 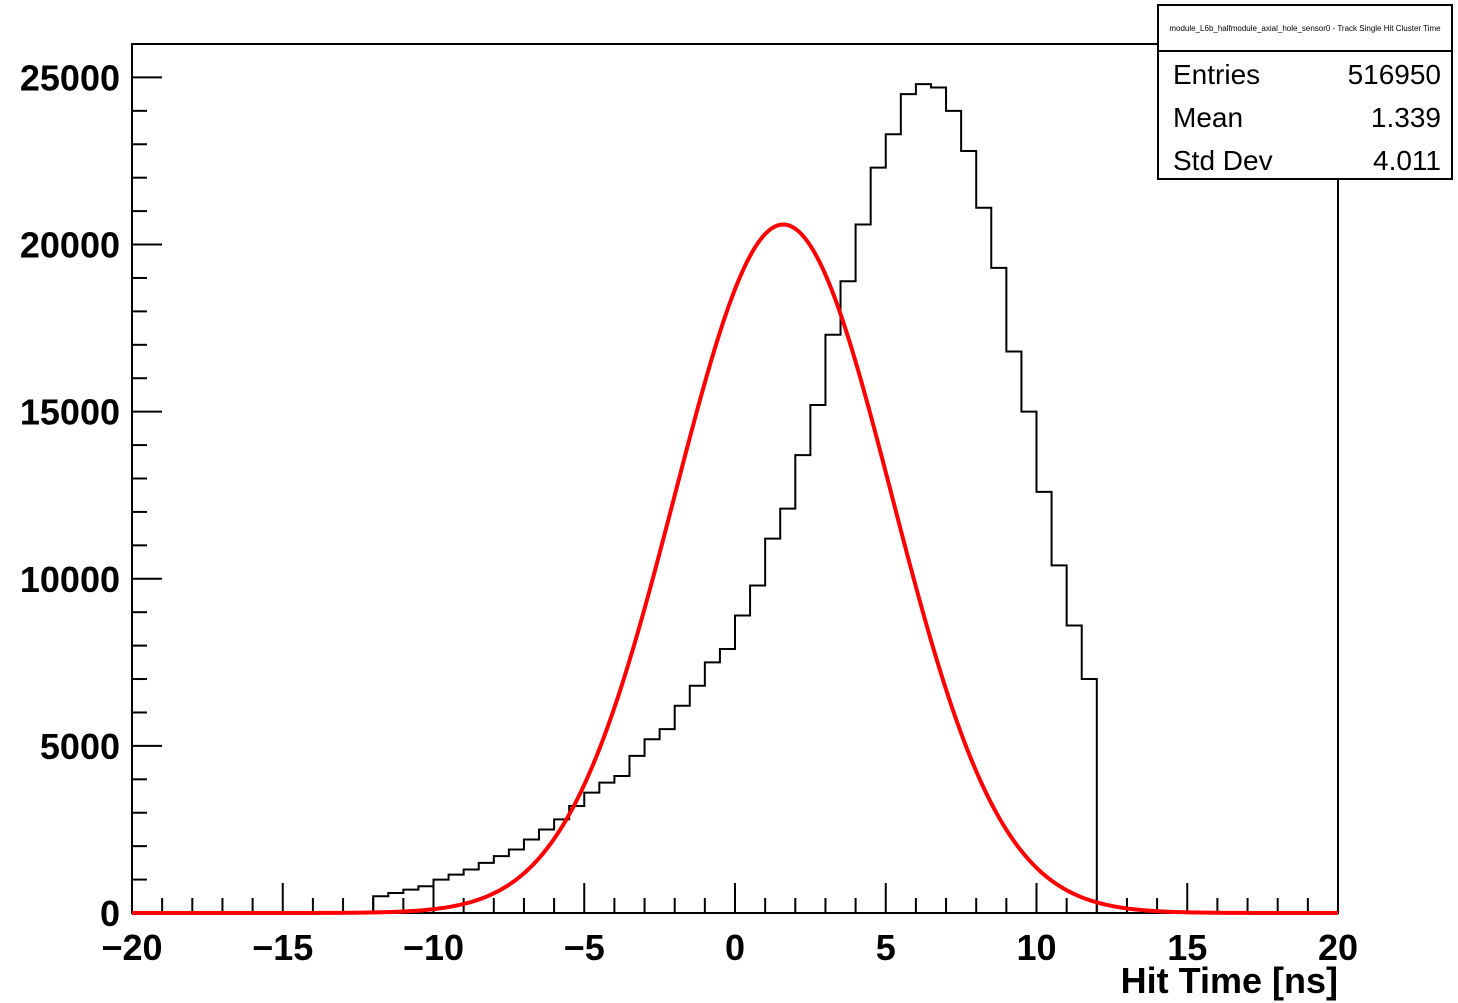 What do you see at coordinates (1305, 116) in the screenshot?
I see `stats-row-mean: Mean 1.339` at bounding box center [1305, 116].